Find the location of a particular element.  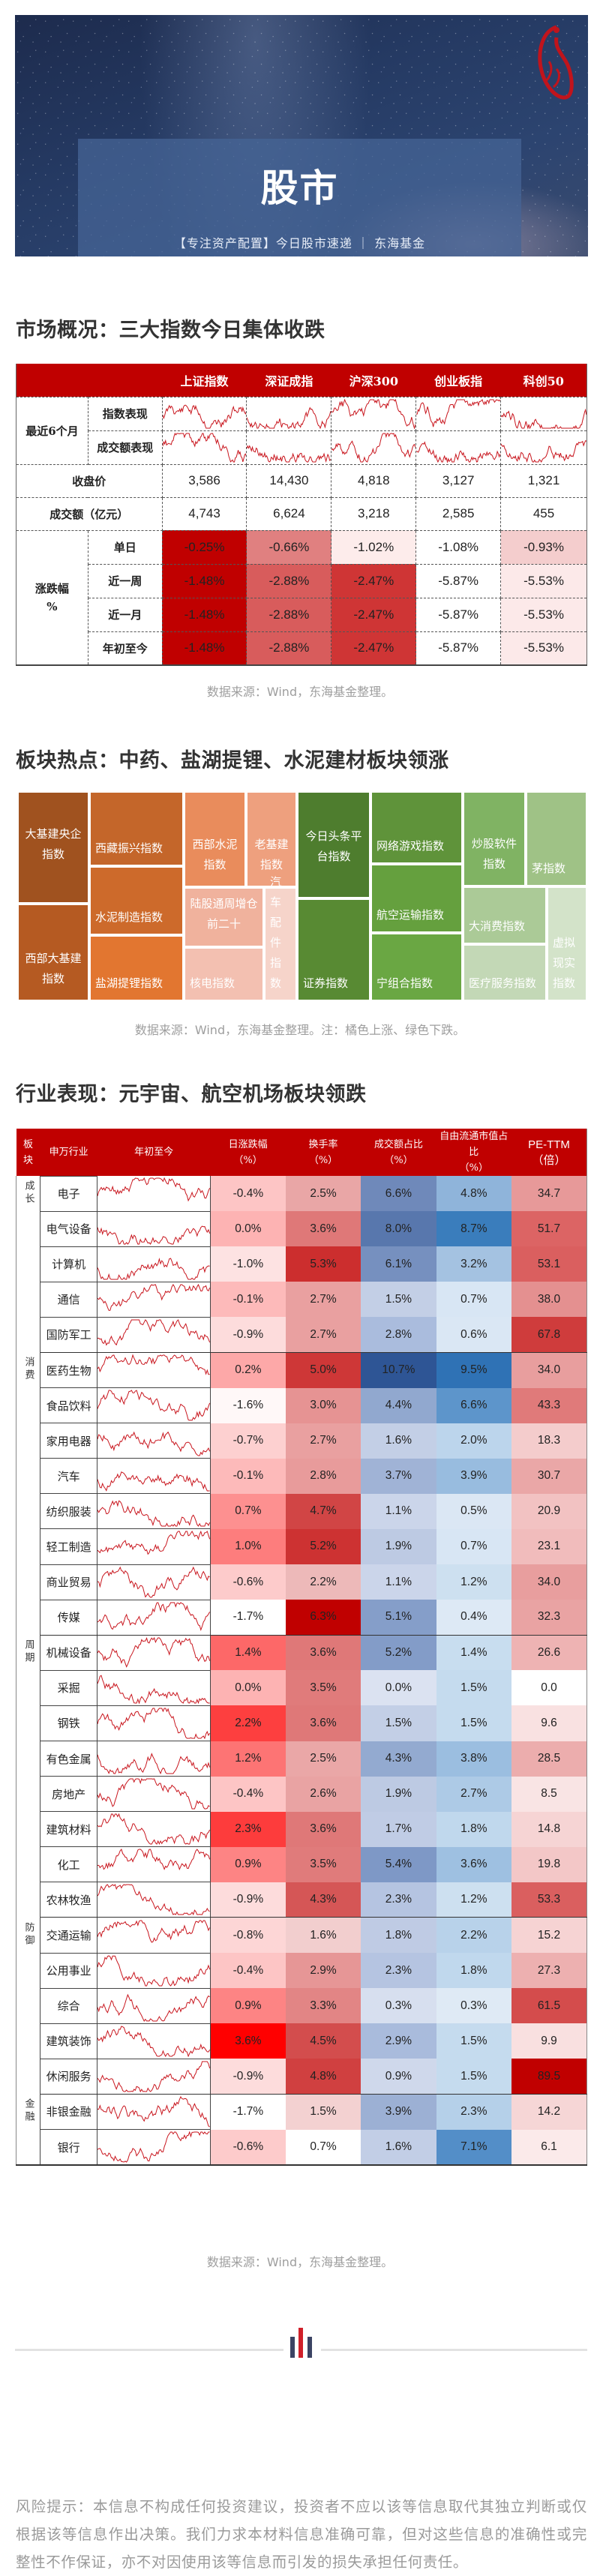

treemap-cell: 汽车配件指数 is located at coordinates (280, 938).